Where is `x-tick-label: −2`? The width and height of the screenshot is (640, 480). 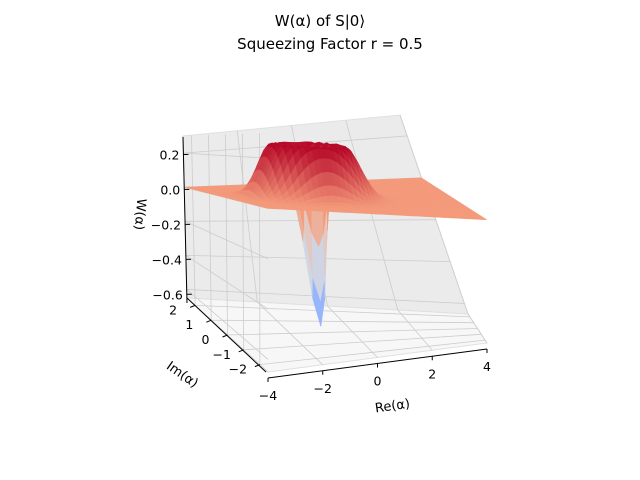
x-tick-label: −2 is located at coordinates (323, 388).